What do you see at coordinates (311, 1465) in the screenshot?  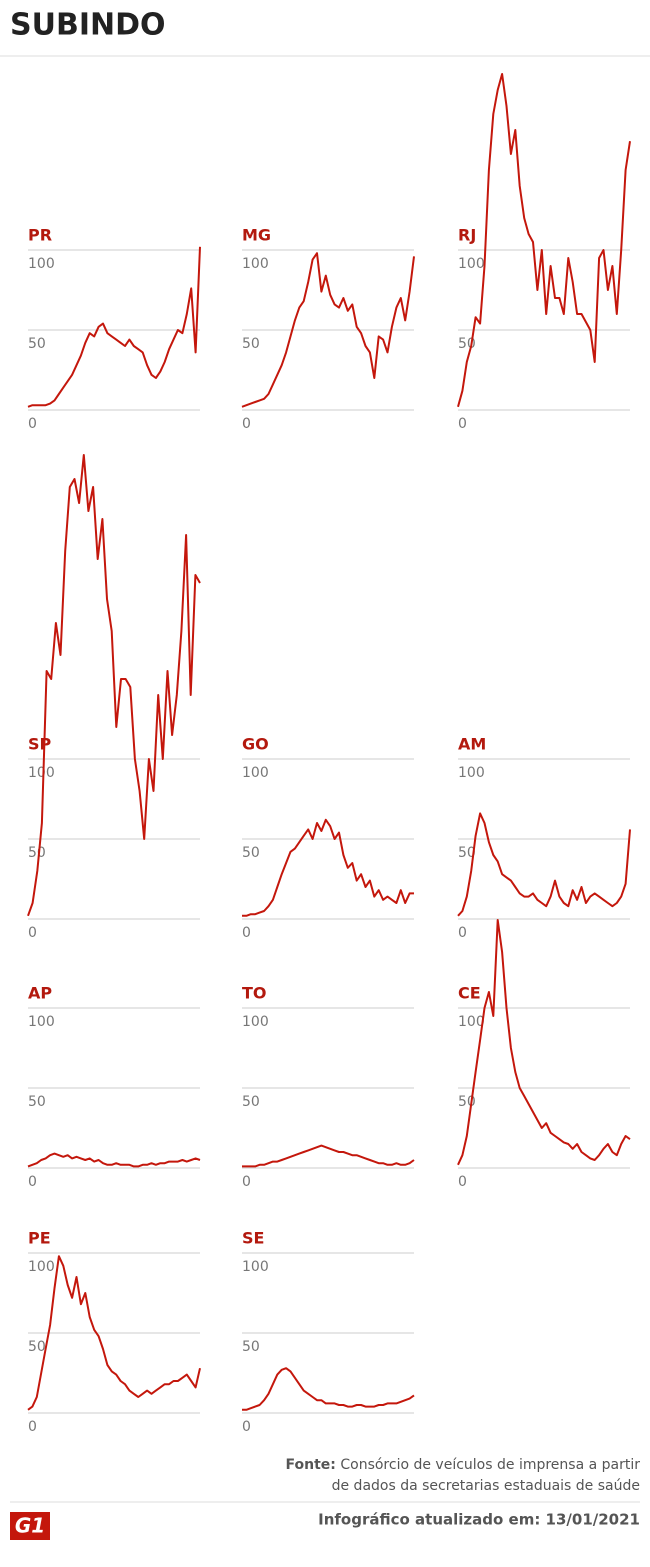 I see `source-label: Fonte:` at bounding box center [311, 1465].